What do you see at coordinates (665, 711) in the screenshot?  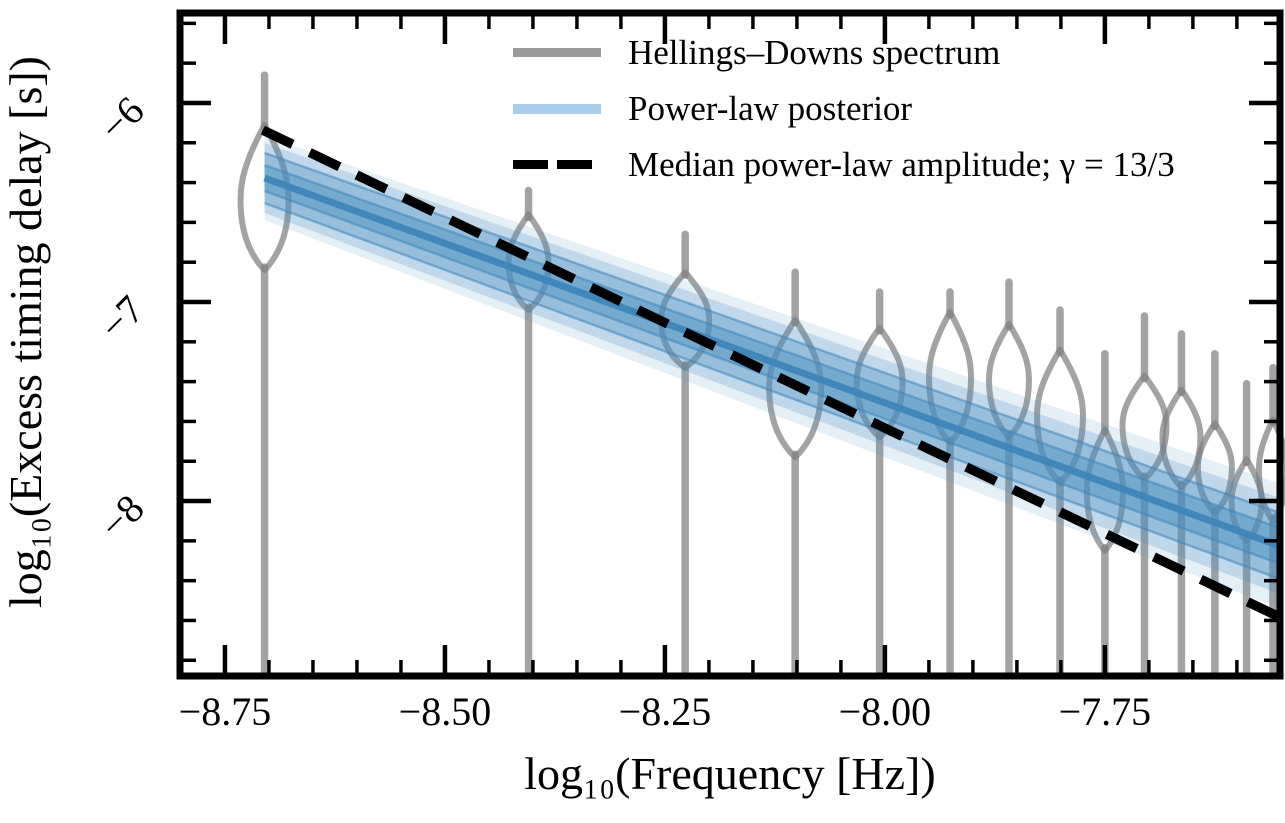 I see `x-tick-label: −8.25` at bounding box center [665, 711].